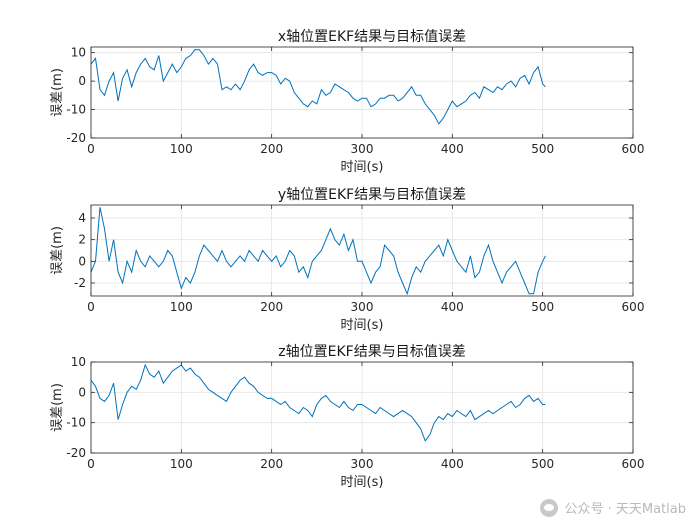  I want to click on watermark: 公众号 · 天天Matlab, so click(613, 507).